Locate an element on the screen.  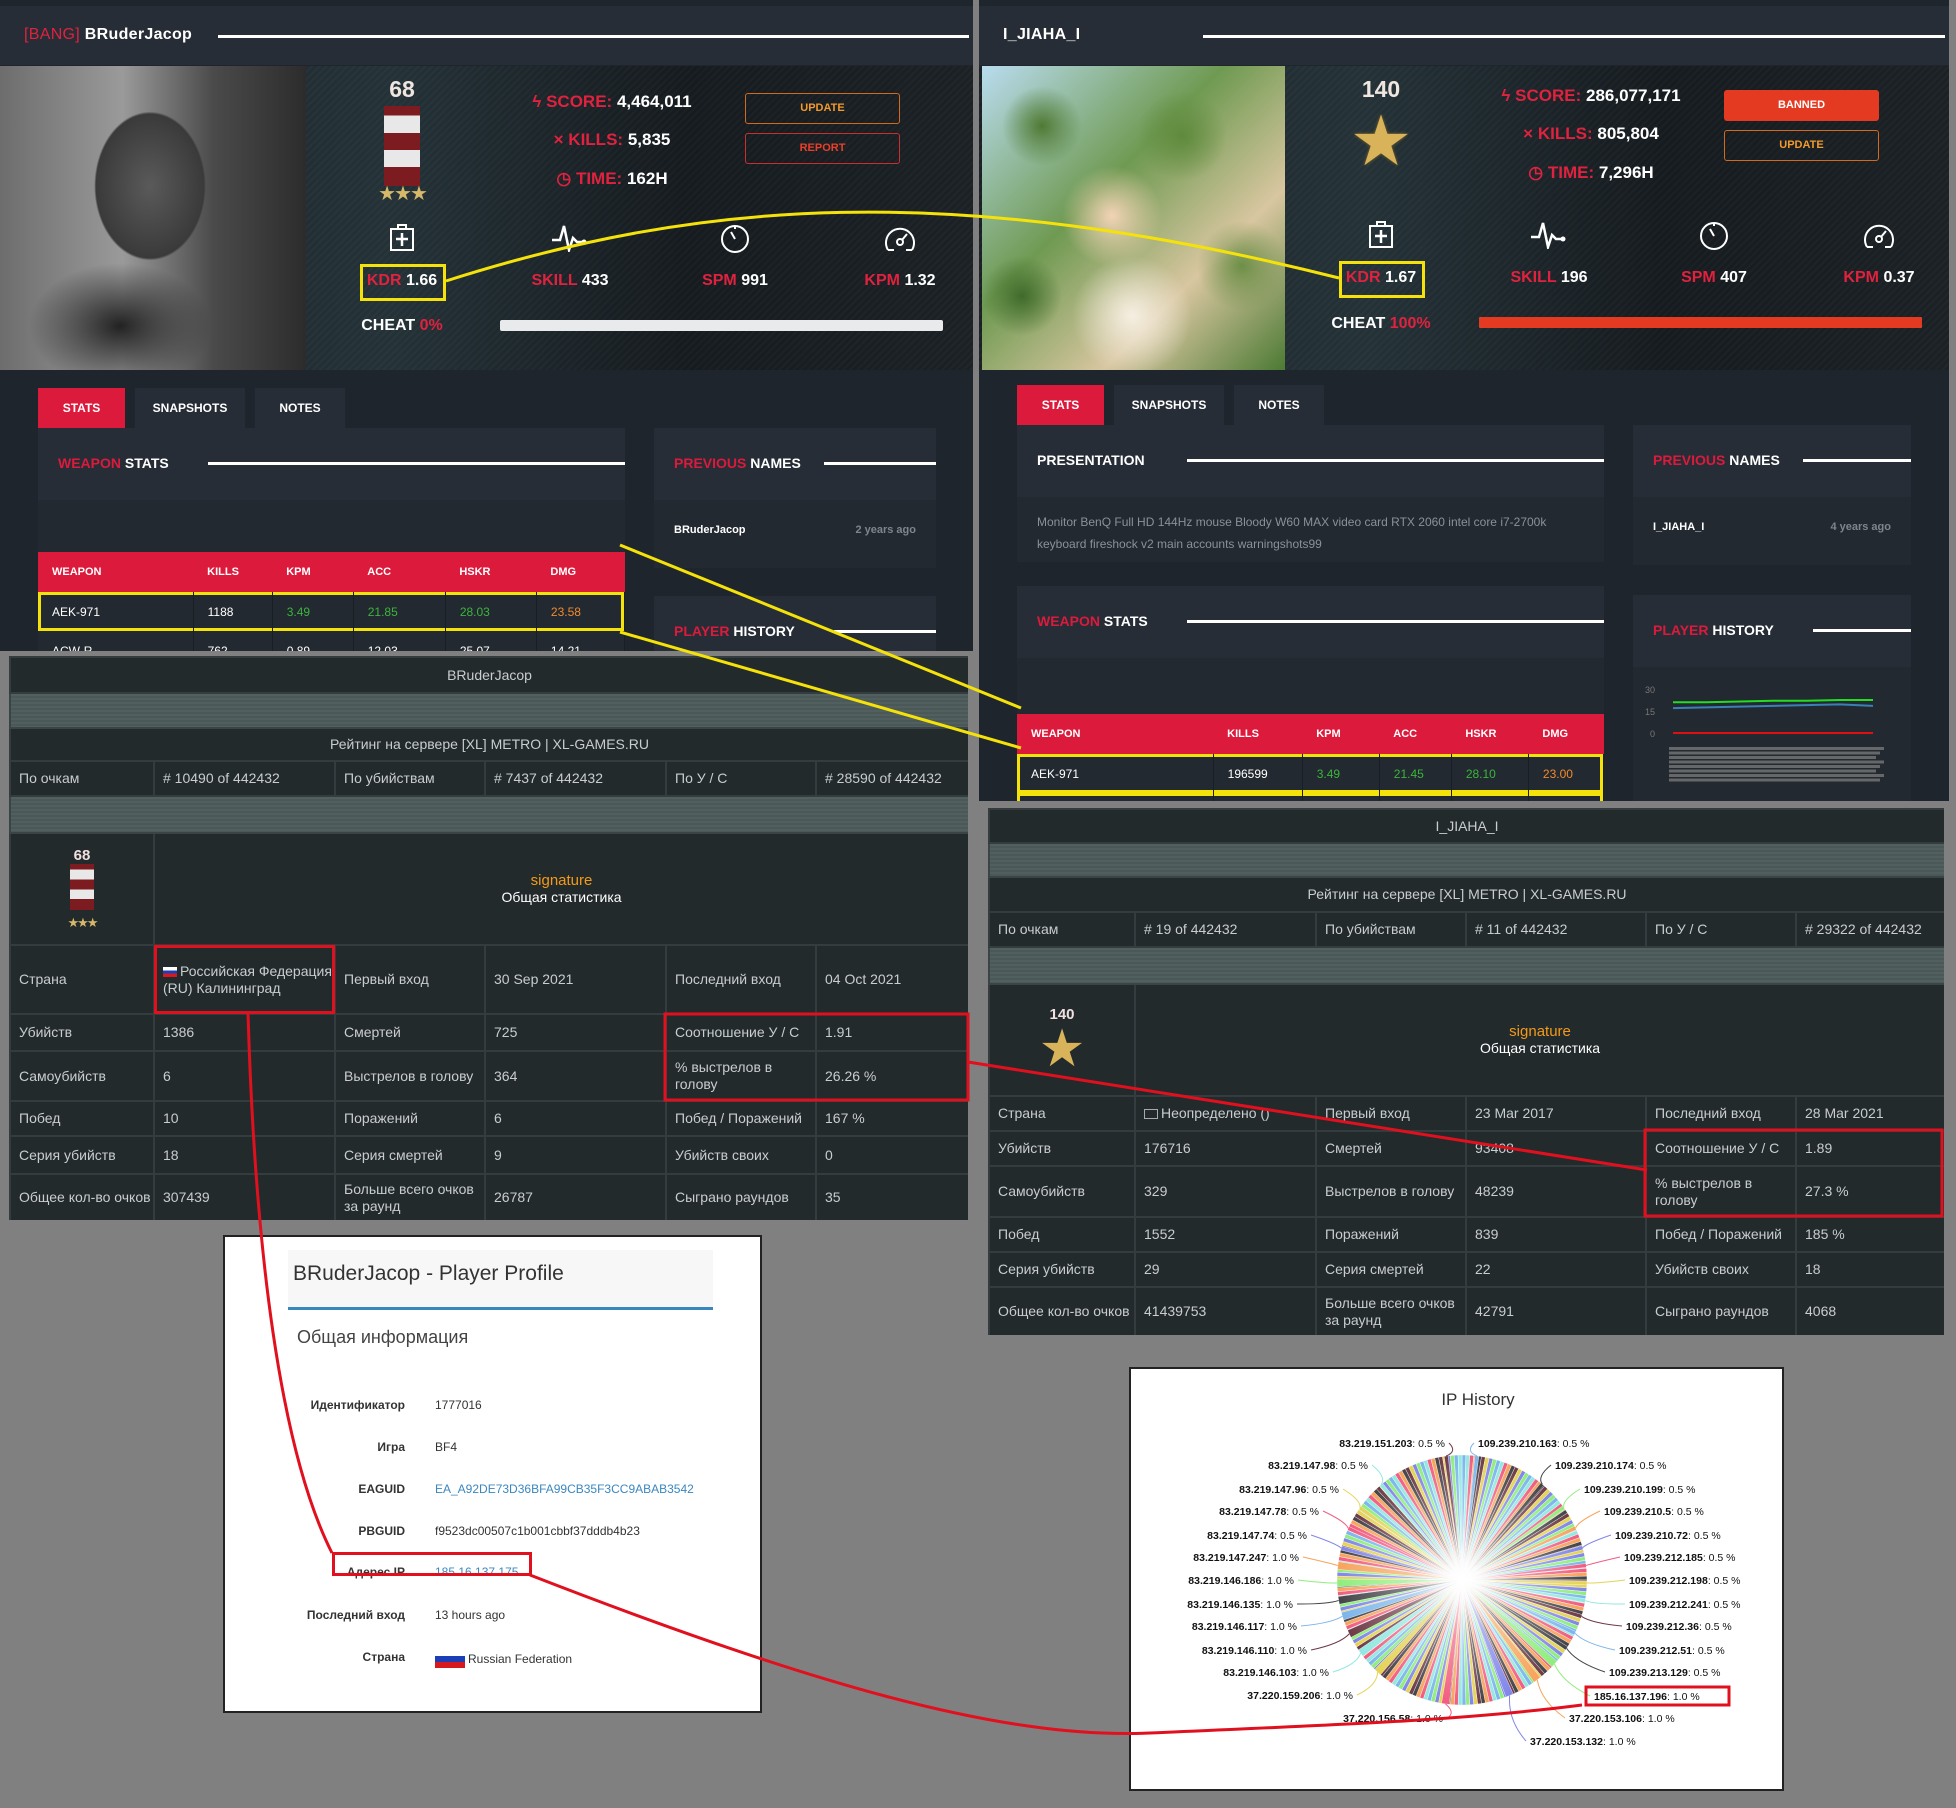
presentation-card-title: PRESENTATION is located at coordinates (1091, 460).